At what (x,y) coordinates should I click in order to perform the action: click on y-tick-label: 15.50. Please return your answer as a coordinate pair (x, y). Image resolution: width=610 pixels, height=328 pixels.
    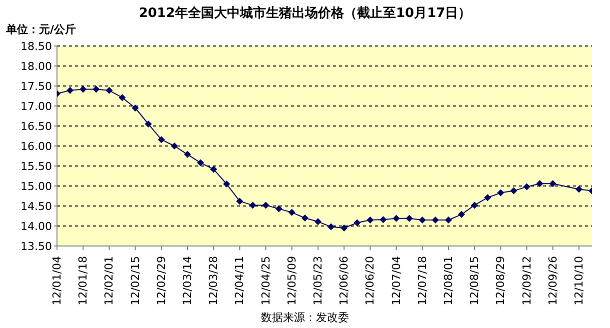
    Looking at the image, I should click on (36, 166).